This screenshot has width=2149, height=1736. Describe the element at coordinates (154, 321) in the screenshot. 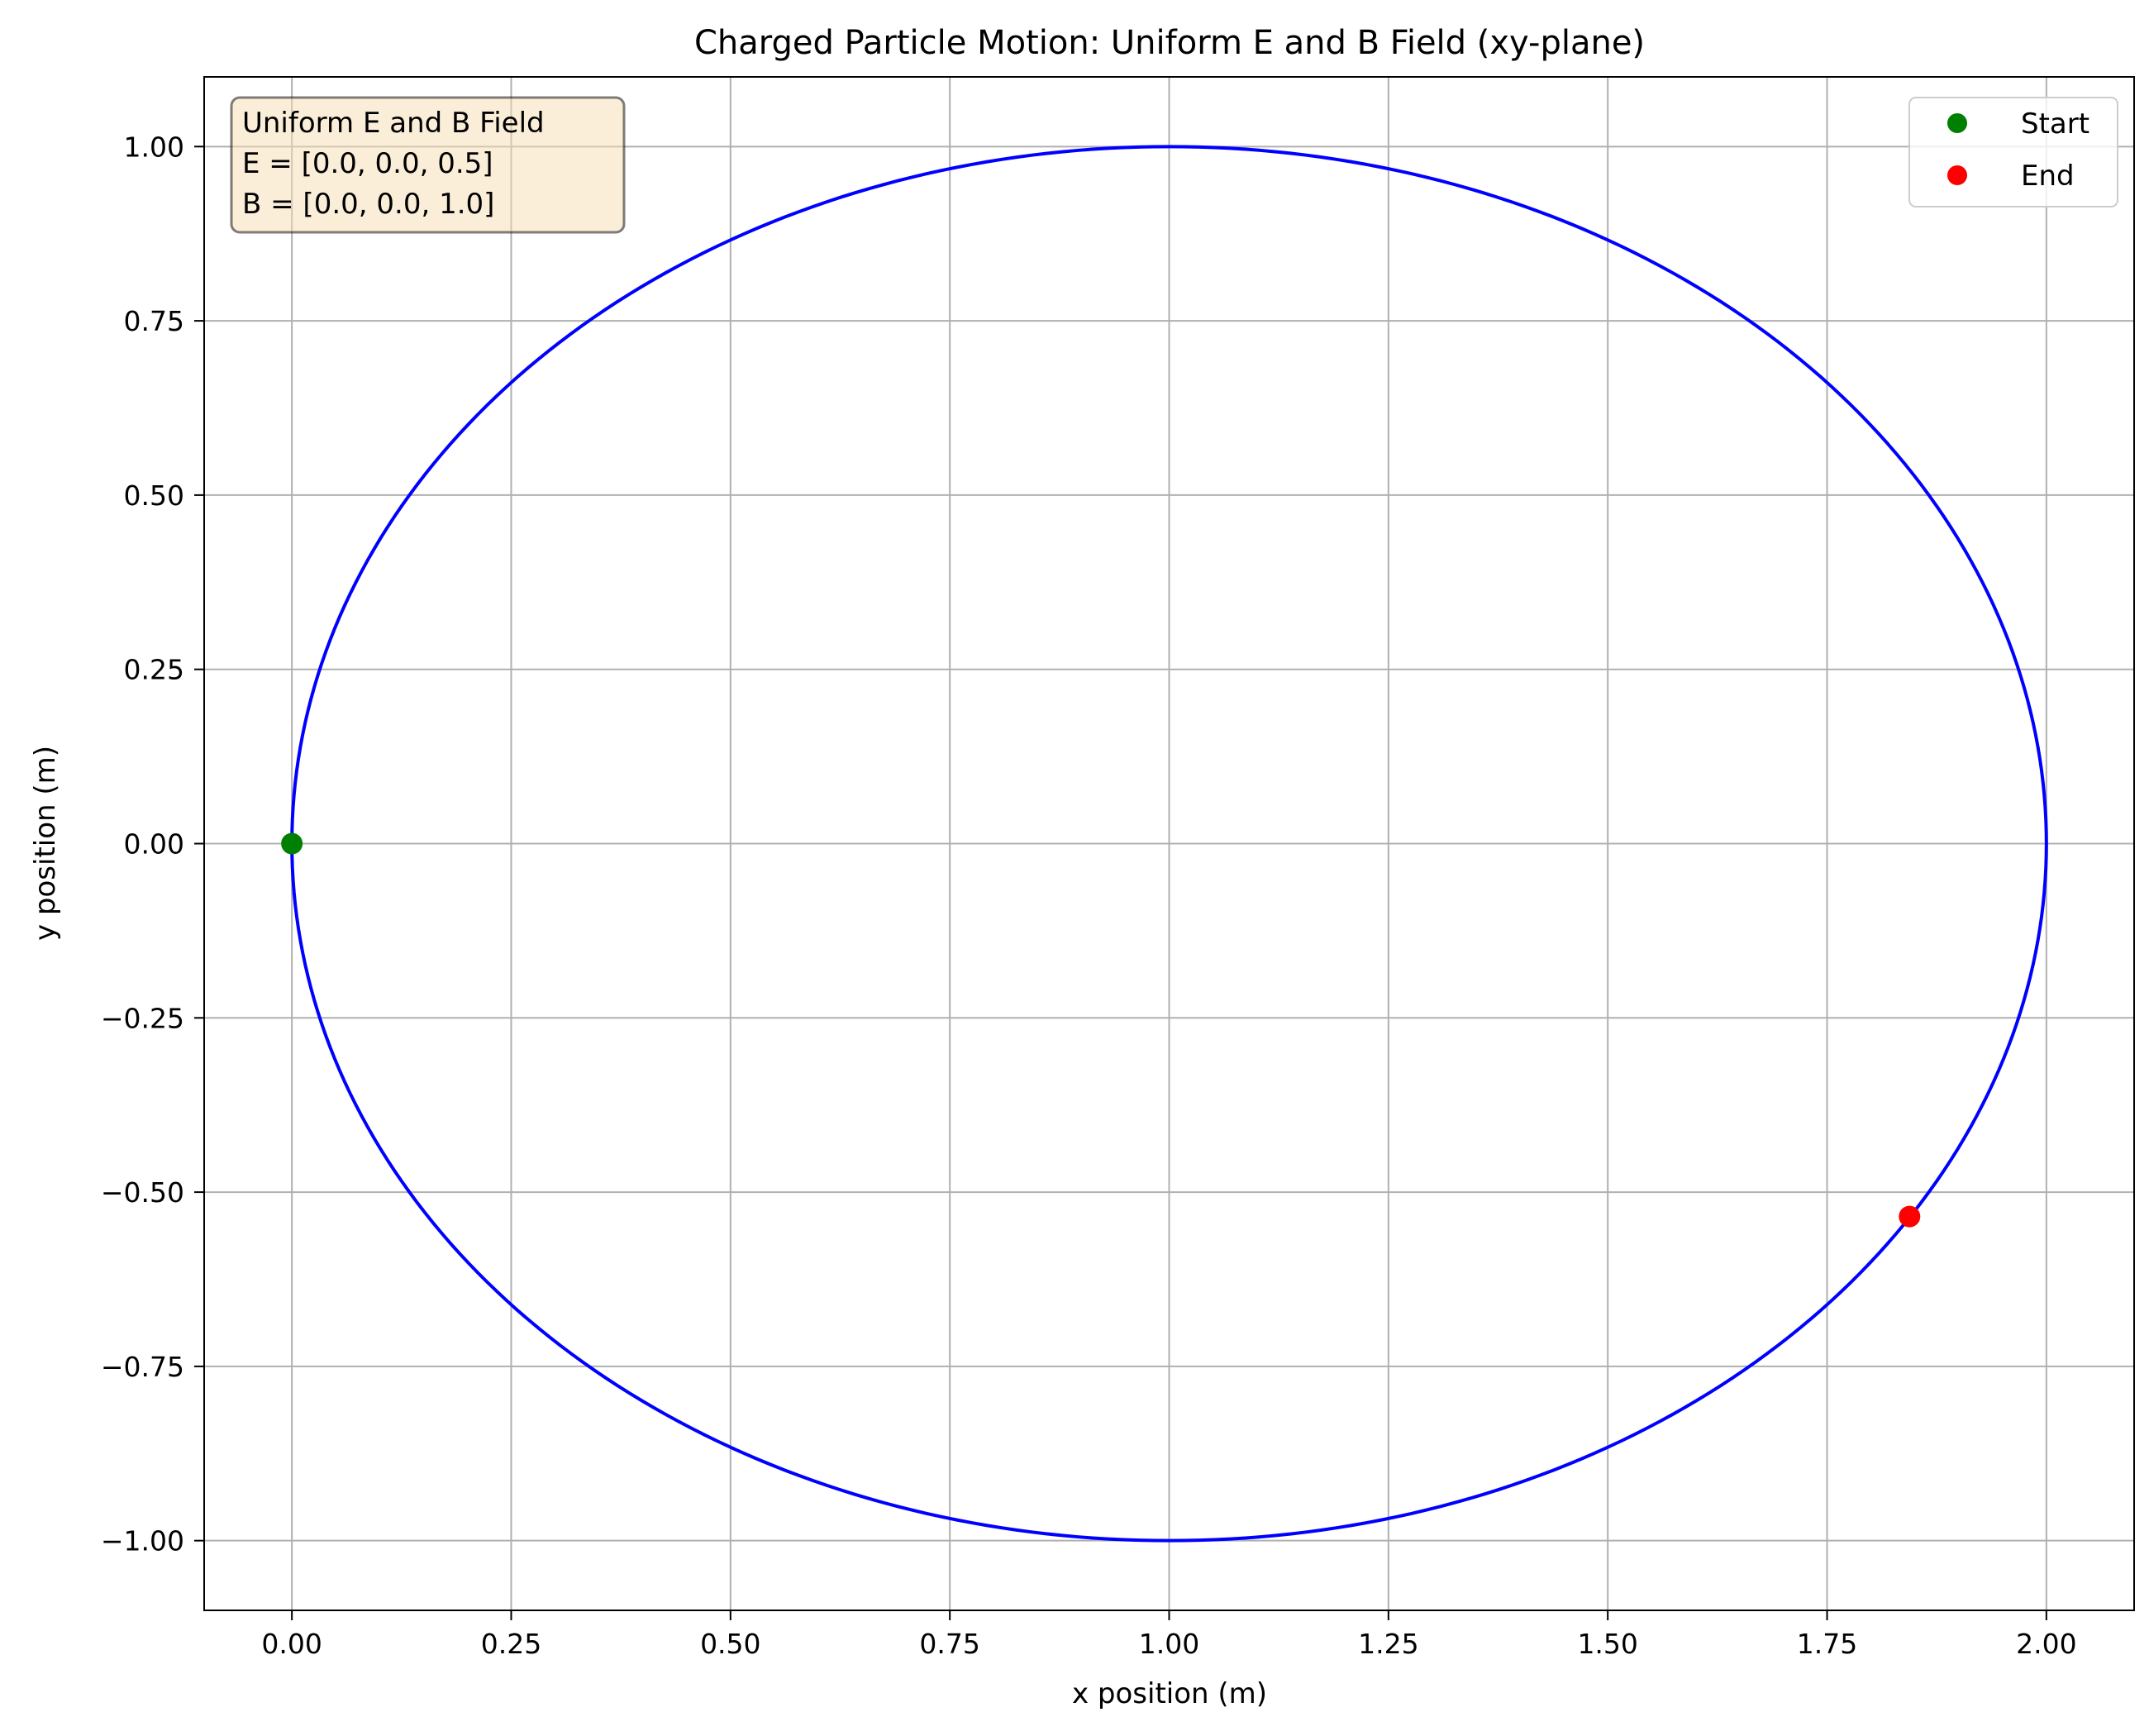

I see `y-tick-label: 0.75` at that location.